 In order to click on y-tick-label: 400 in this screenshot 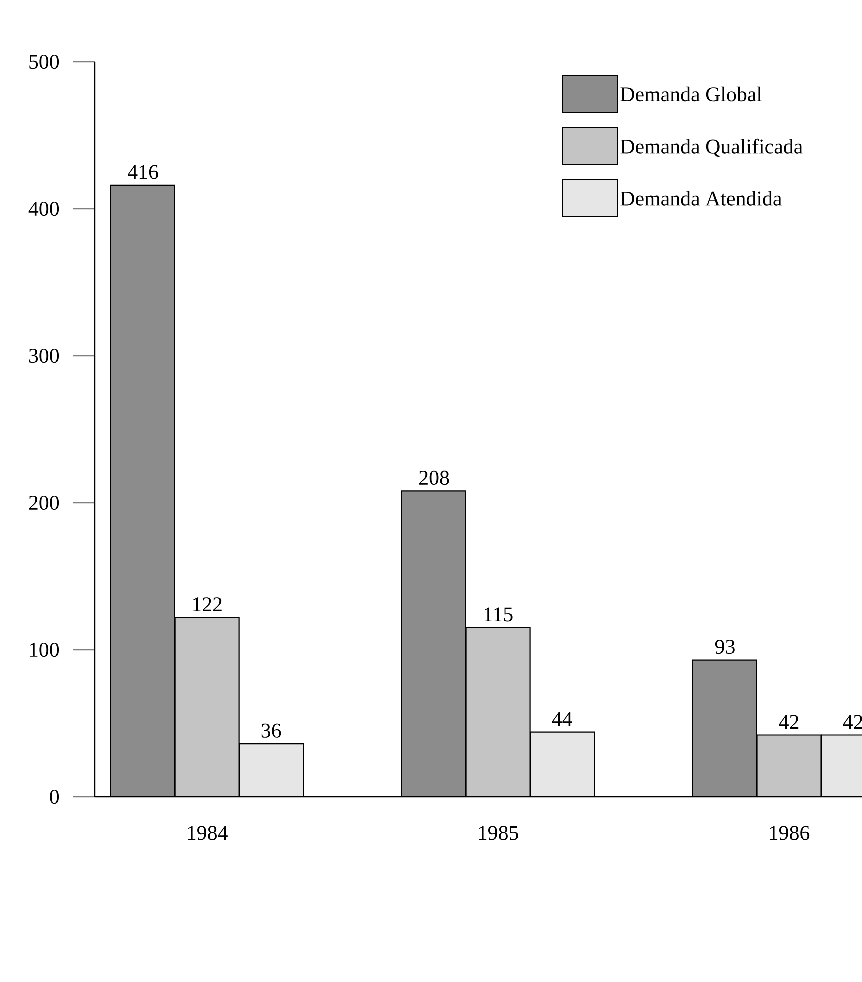, I will do `click(44, 209)`.